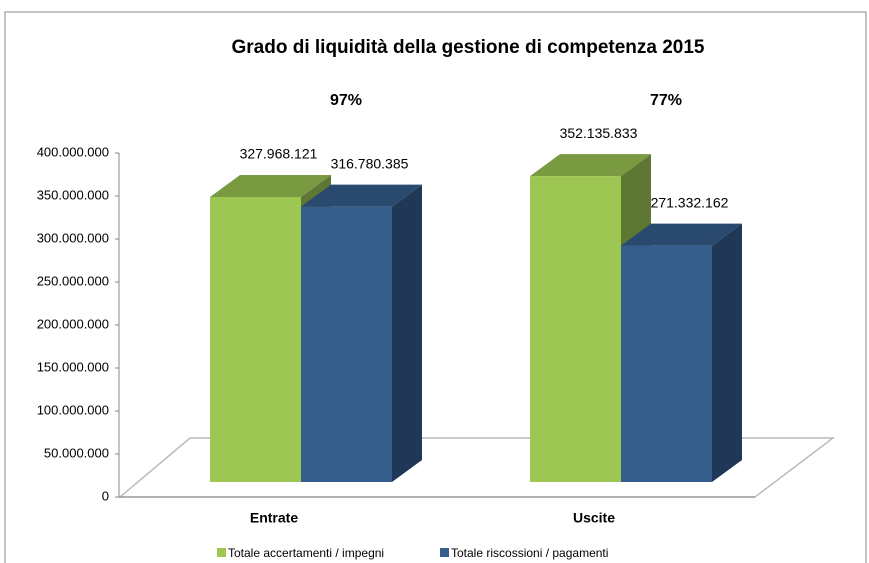  Describe the element at coordinates (73, 409) in the screenshot. I see `y-tick-label: 100.000.000` at that location.